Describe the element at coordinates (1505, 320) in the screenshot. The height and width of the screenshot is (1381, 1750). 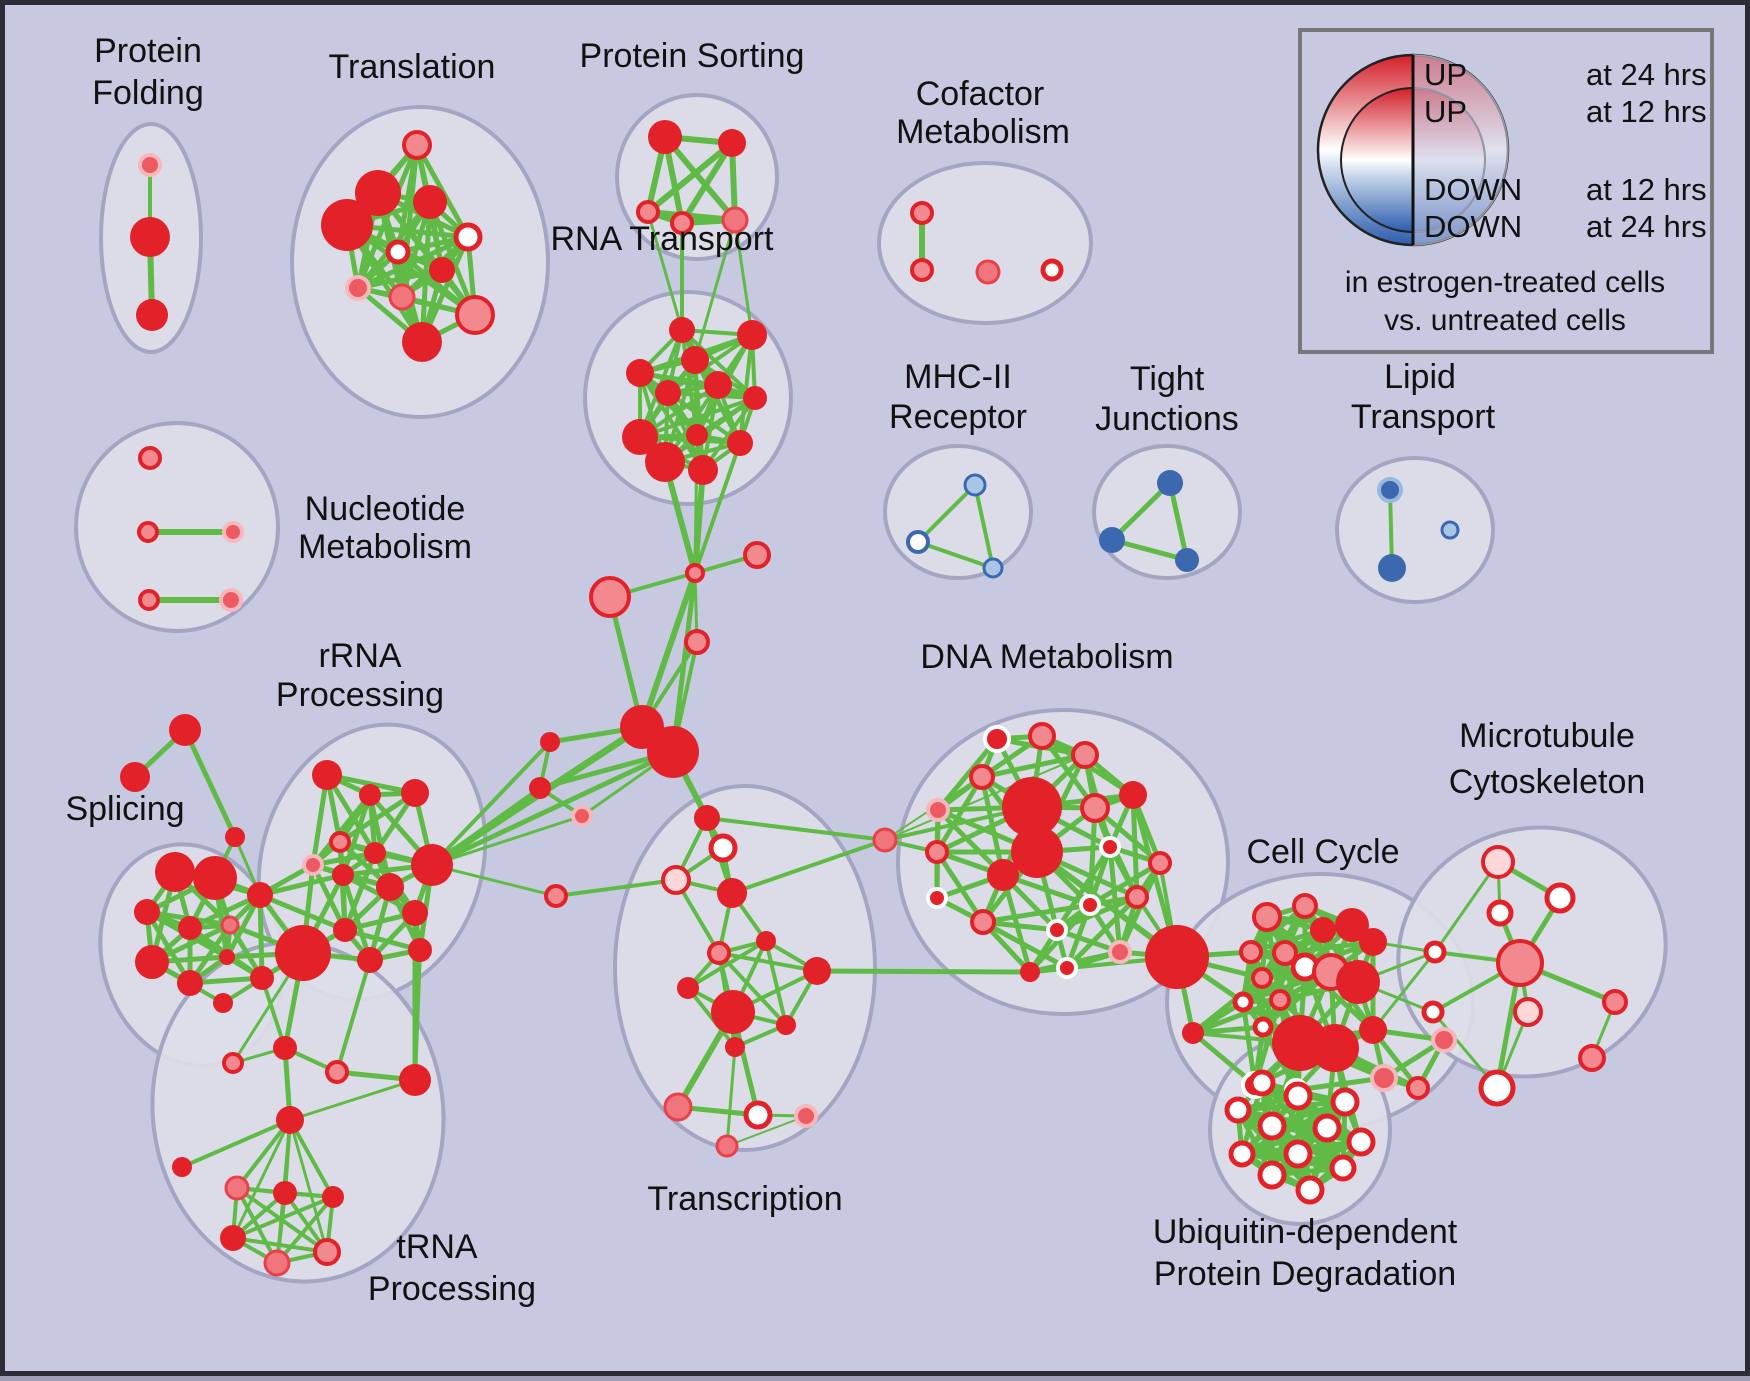
I see `legend-caption-1: vs. untreated cells` at that location.